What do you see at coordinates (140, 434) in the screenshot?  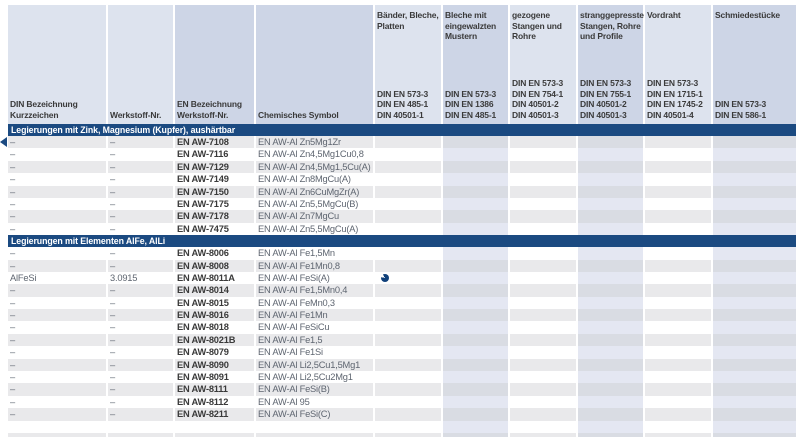 I see `cell-werkstoff` at bounding box center [140, 434].